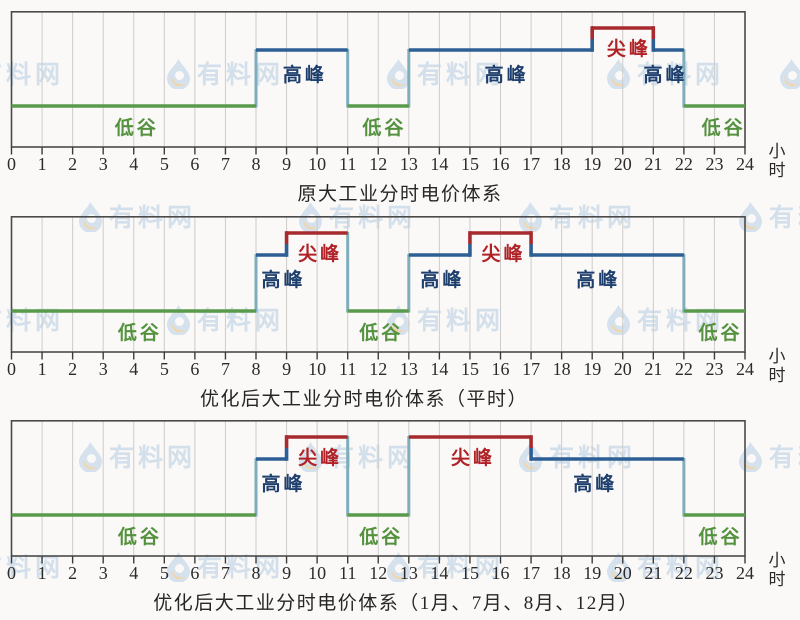 The width and height of the screenshot is (800, 620). Describe the element at coordinates (439, 369) in the screenshot. I see `x-tick-label: 14` at that location.